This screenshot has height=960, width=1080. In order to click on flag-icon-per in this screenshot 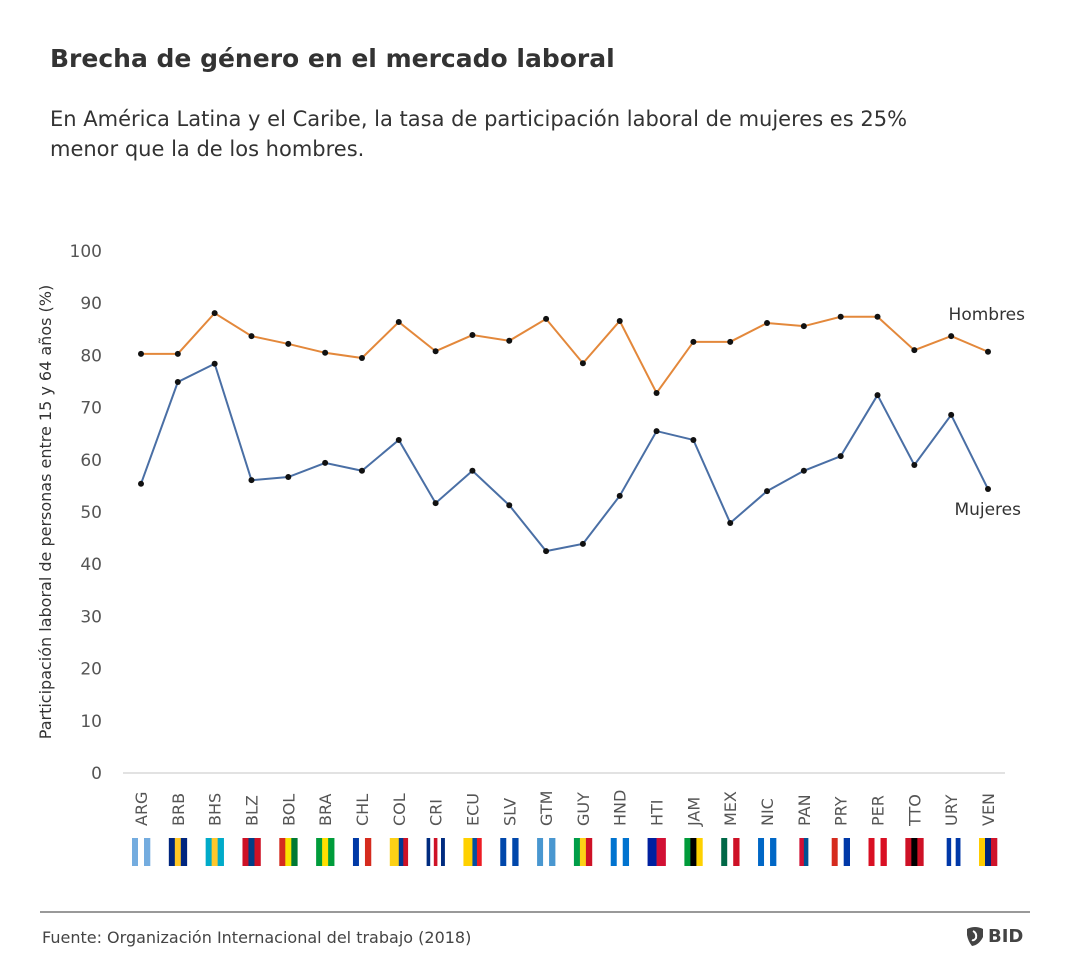, I will do `click(877, 852)`.